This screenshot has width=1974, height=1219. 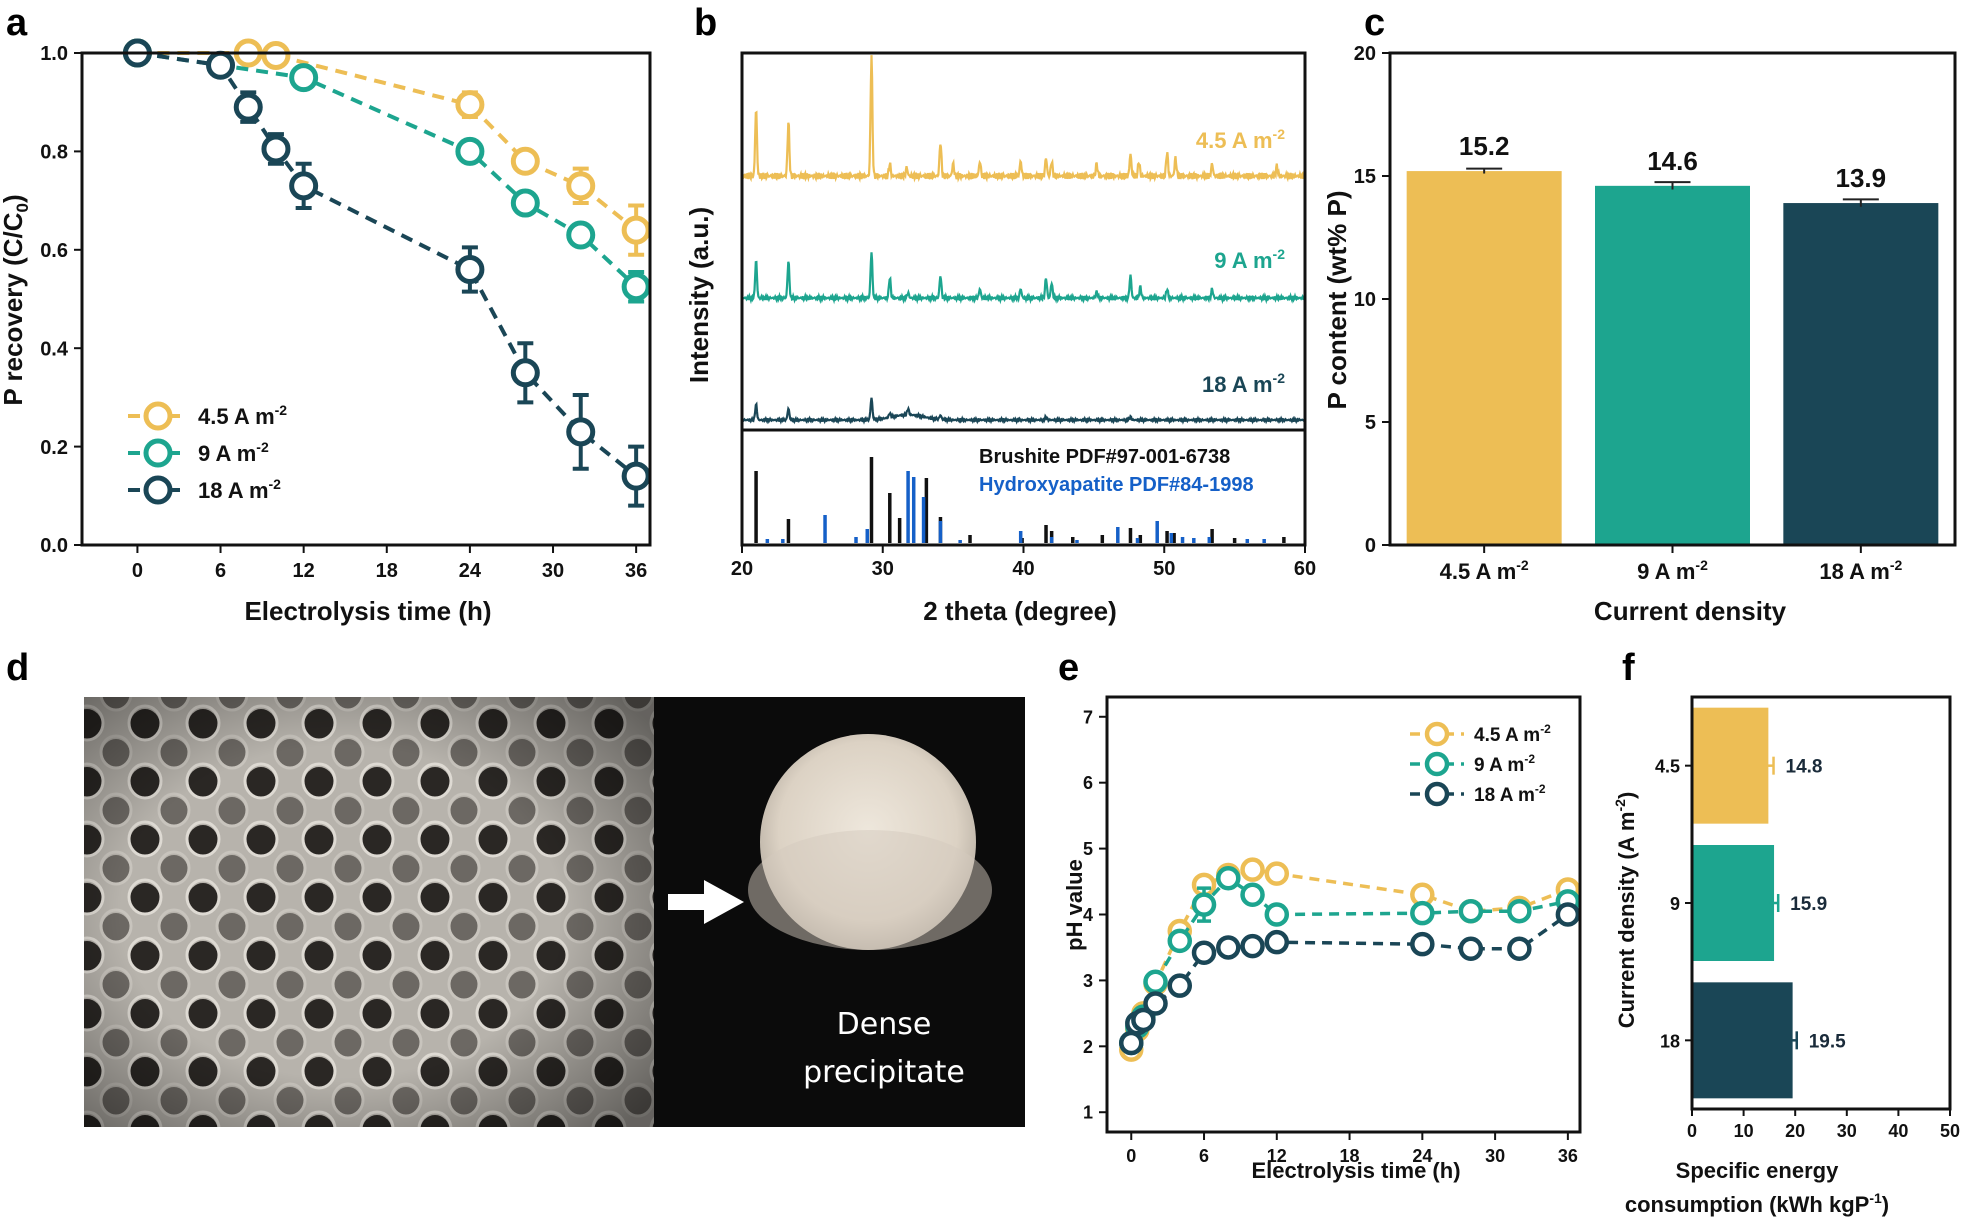 What do you see at coordinates (1088, 717) in the screenshot?
I see `y-tick-label: 7` at bounding box center [1088, 717].